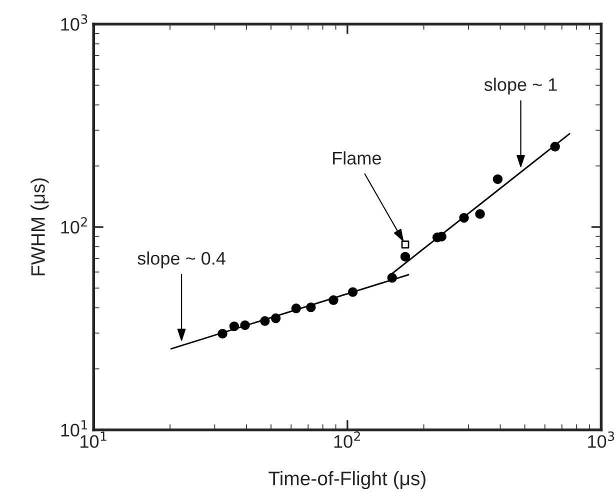 The image size is (616, 493). What do you see at coordinates (520, 86) in the screenshot?
I see `annotation: slope ~ 1` at bounding box center [520, 86].